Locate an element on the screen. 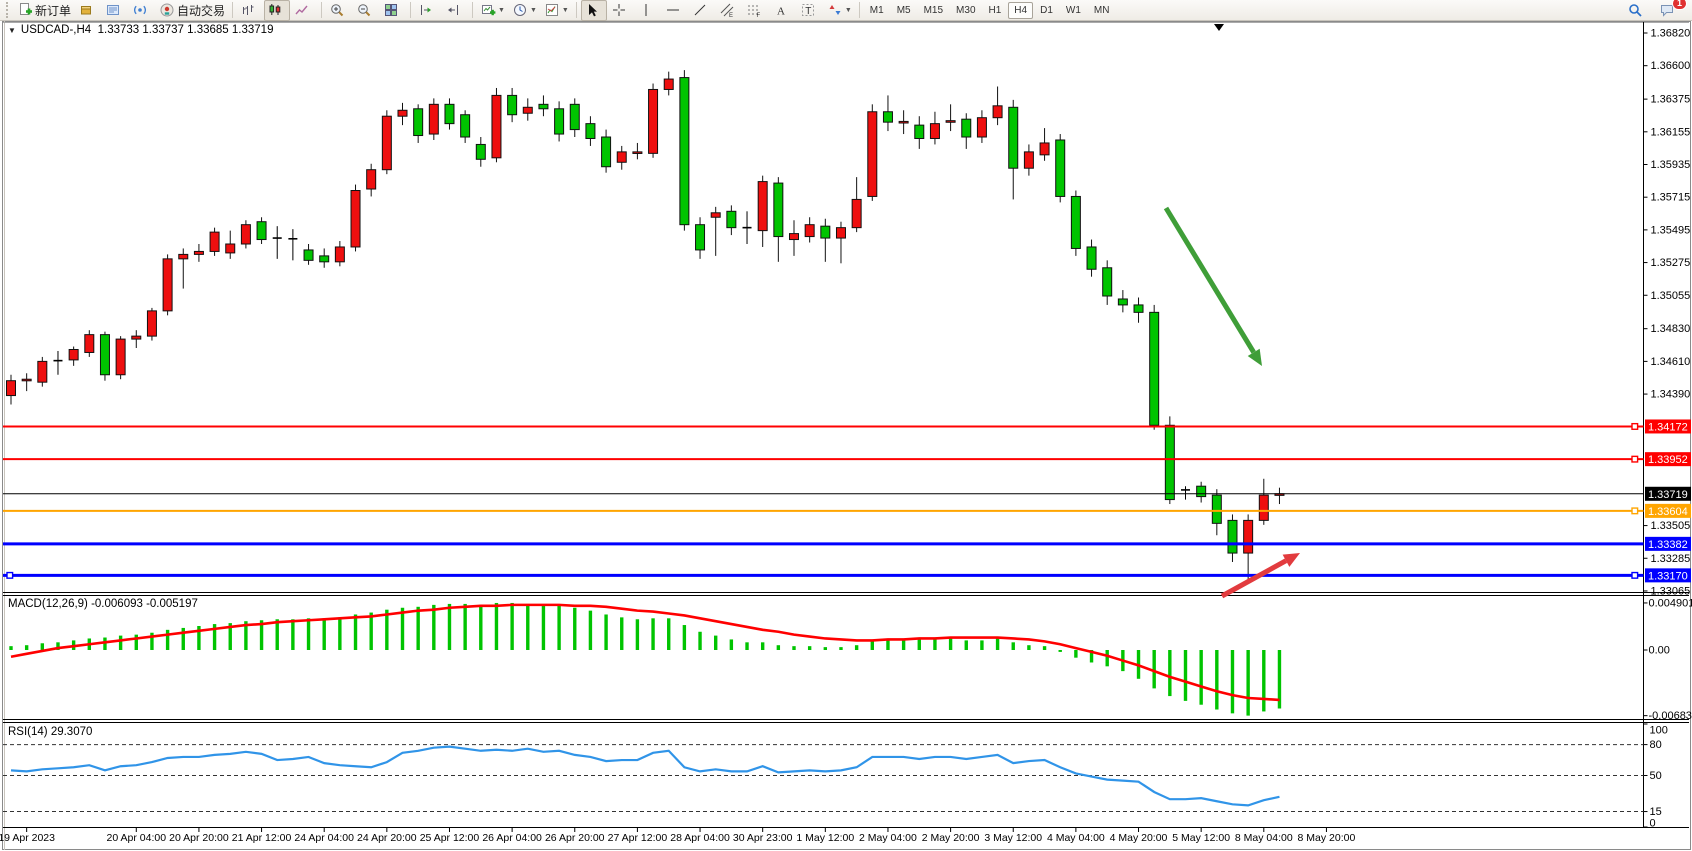  svg-text: 1.34390 is located at coordinates (1671, 395).